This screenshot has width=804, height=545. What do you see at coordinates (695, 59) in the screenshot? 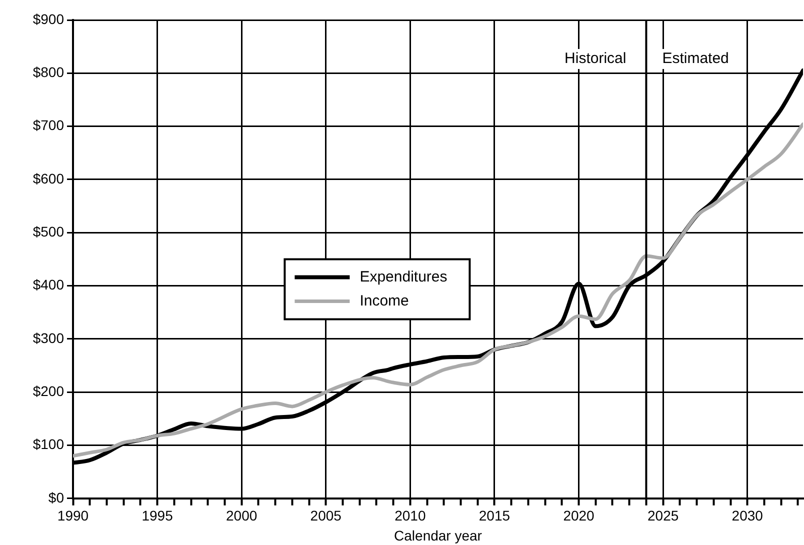
I see `annotation: Estimated` at bounding box center [695, 59].